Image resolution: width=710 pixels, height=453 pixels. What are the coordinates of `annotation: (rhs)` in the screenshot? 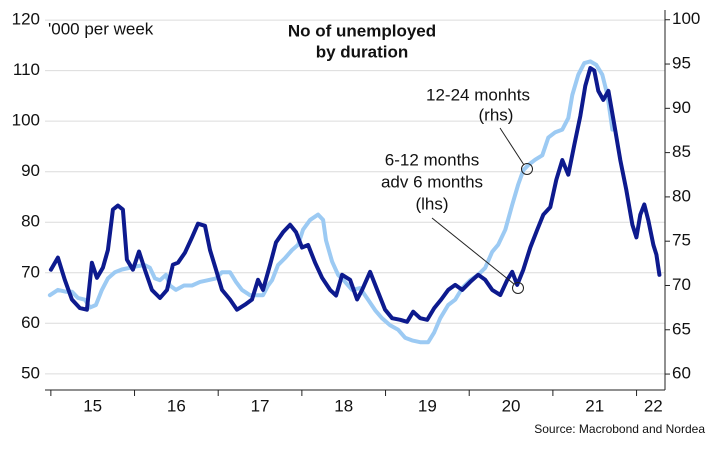 It's located at (496, 114).